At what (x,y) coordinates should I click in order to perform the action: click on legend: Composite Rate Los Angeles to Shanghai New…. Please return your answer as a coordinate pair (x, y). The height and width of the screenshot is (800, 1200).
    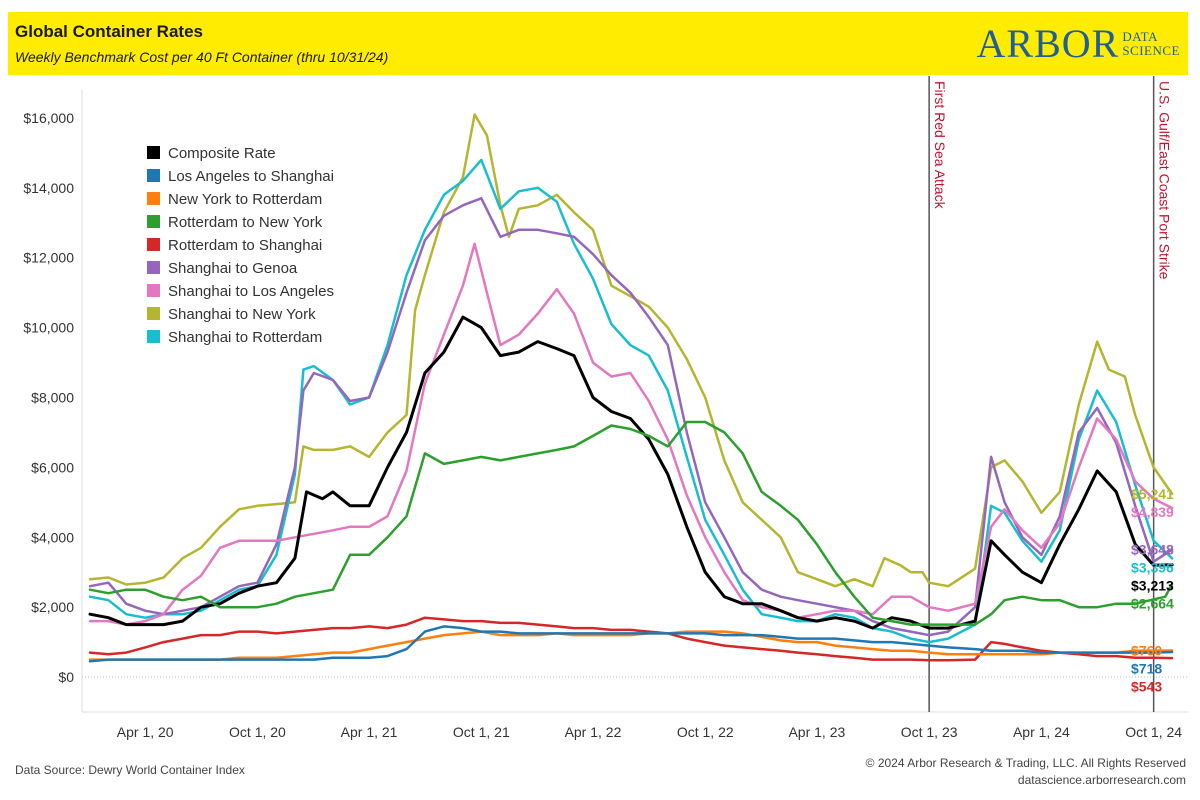
    Looking at the image, I should click on (240, 245).